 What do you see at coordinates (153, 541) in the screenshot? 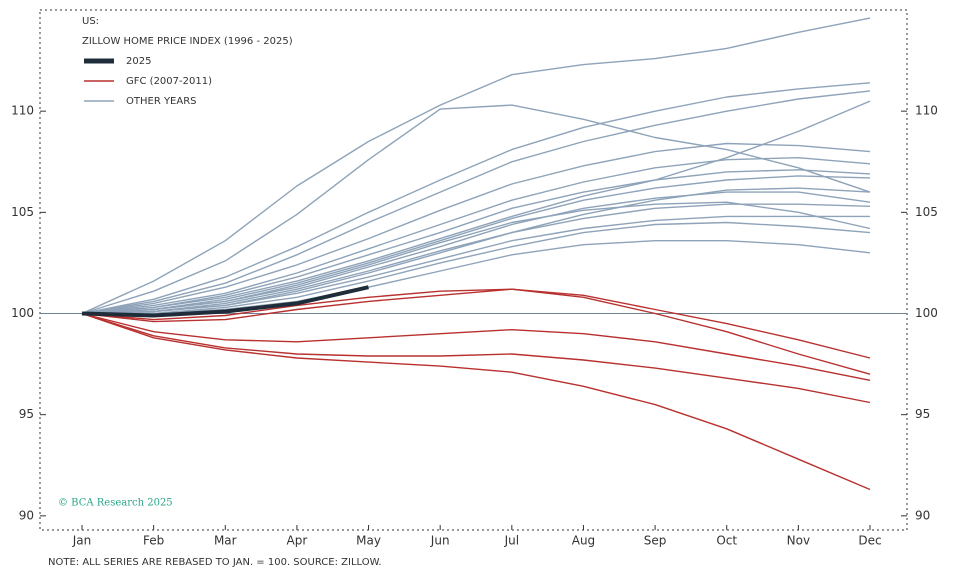
I see `x-tick-label: Feb` at bounding box center [153, 541].